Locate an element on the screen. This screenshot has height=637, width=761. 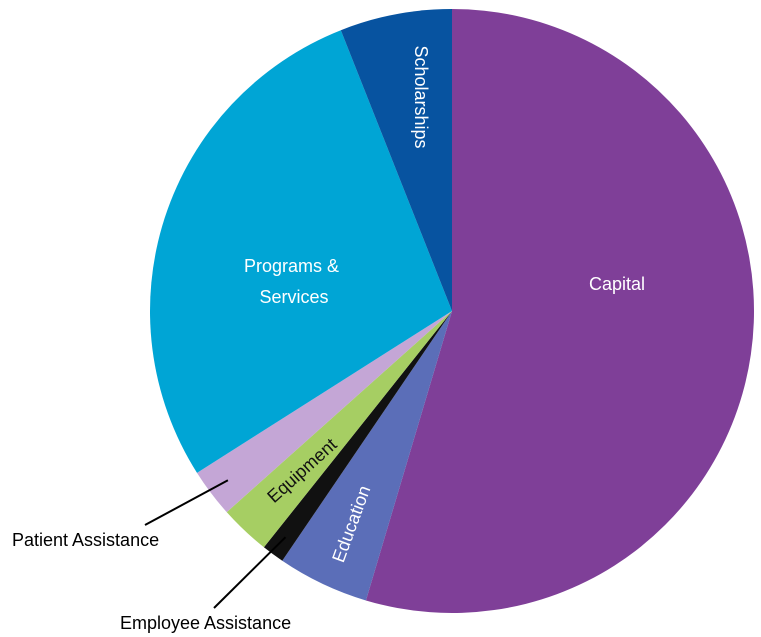
leader-lines is located at coordinates (215, 544).